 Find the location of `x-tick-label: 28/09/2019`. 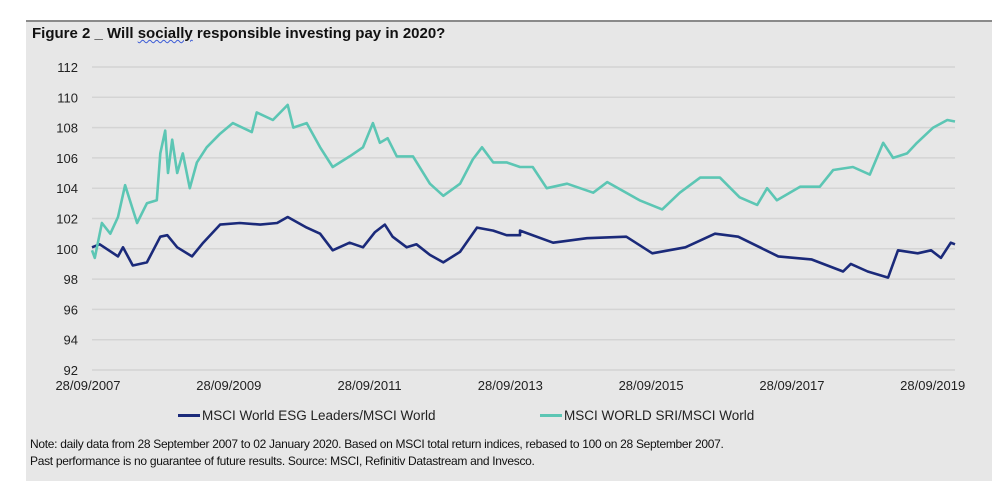

x-tick-label: 28/09/2019 is located at coordinates (932, 385).